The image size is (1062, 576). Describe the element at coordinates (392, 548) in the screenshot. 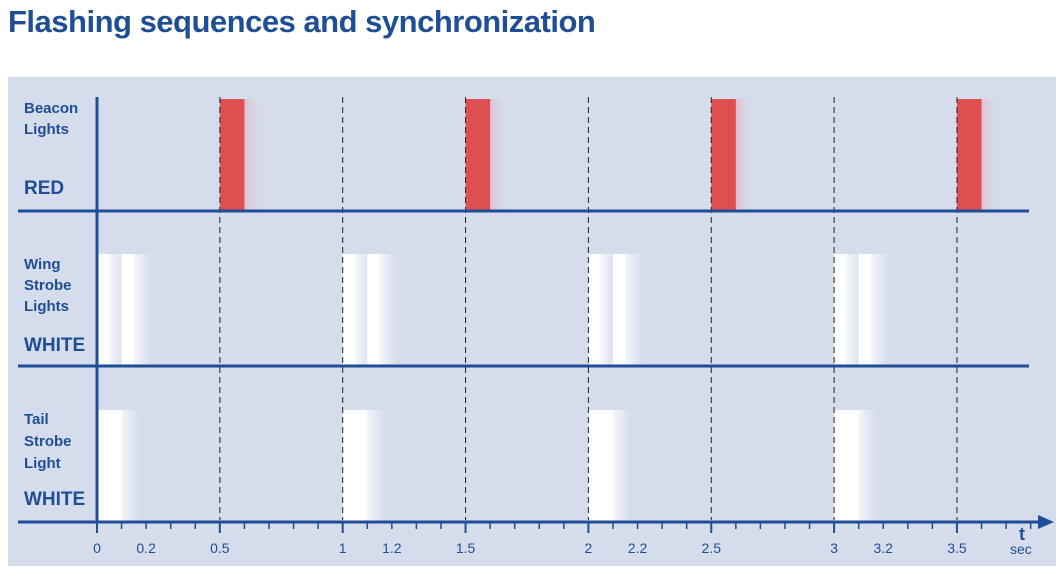

I see `tick-label: 1.2` at that location.